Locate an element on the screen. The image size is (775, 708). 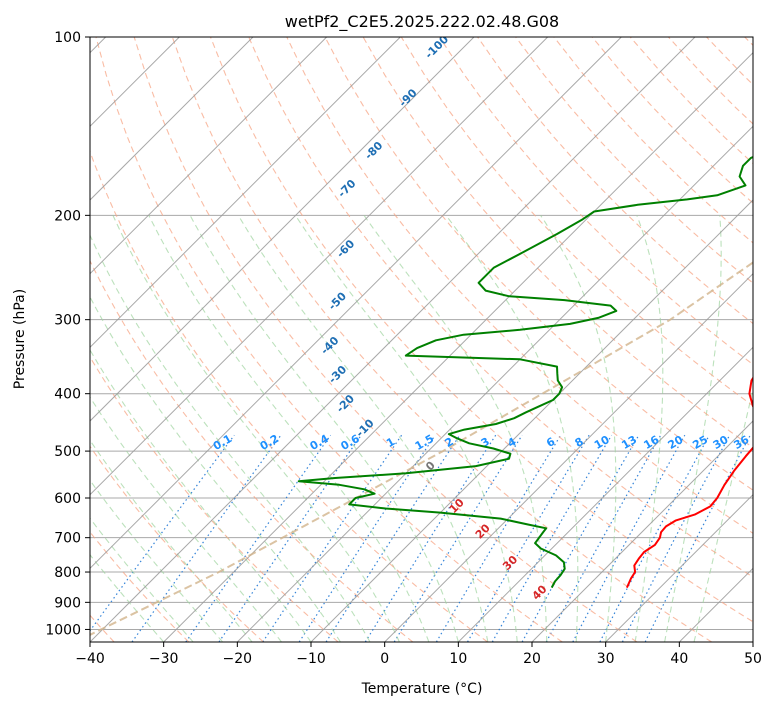
x-tick-label: 10 is located at coordinates (458, 659).